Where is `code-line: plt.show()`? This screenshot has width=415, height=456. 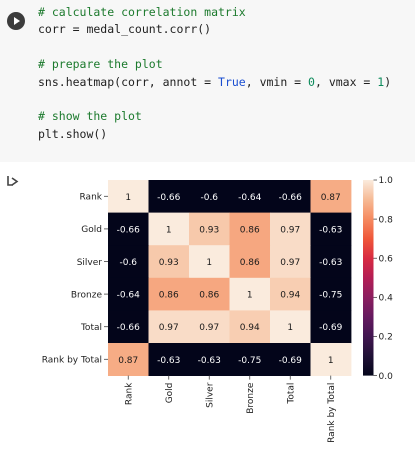 code-line: plt.show() is located at coordinates (214, 134).